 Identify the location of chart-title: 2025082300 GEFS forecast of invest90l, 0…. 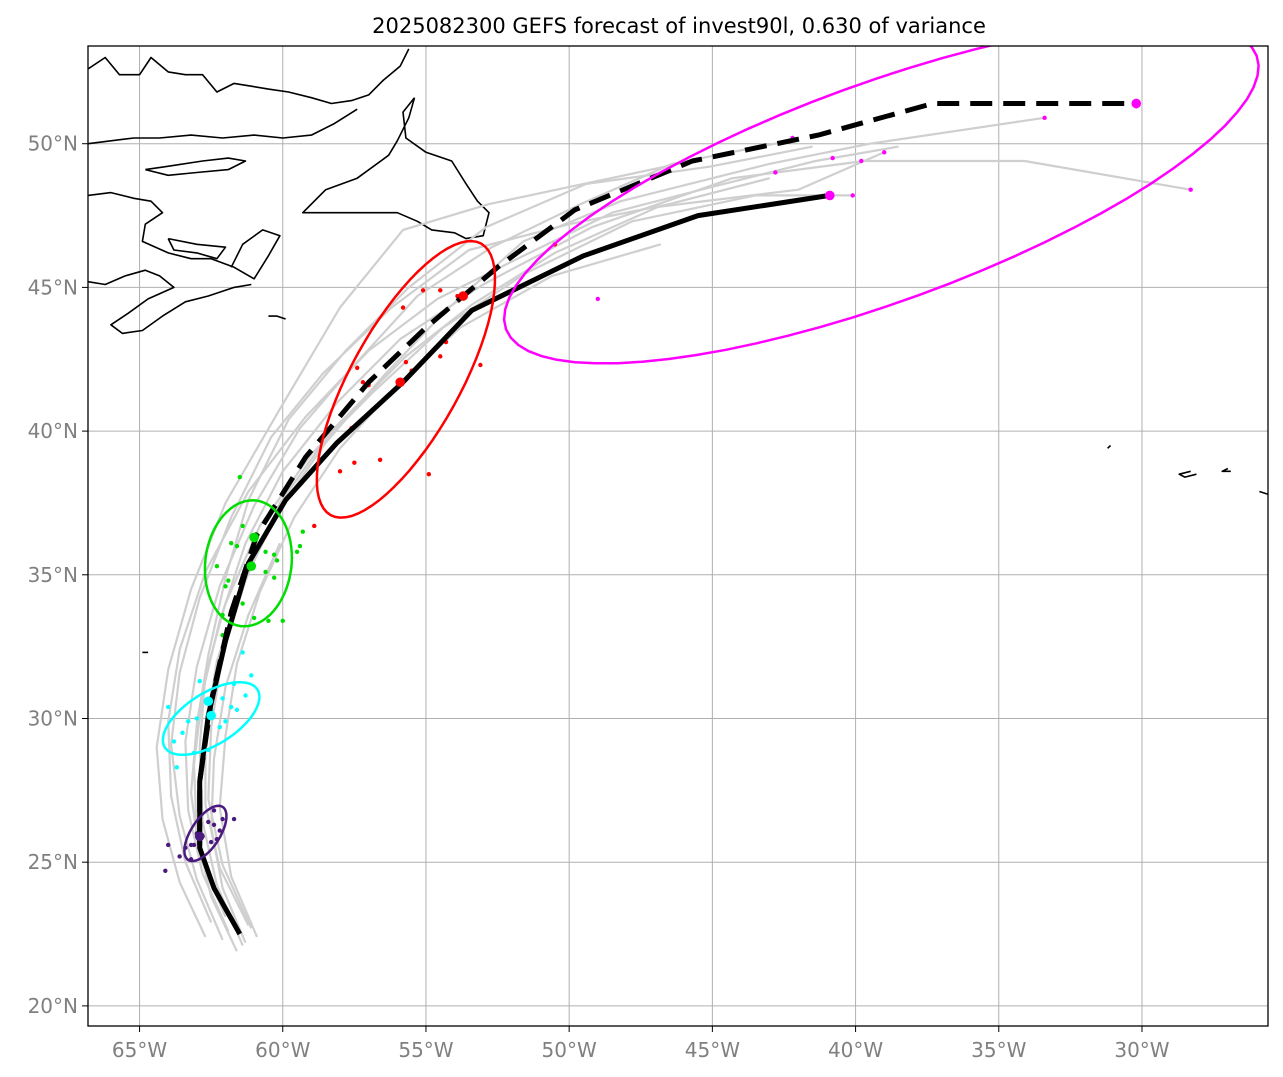
(679, 26).